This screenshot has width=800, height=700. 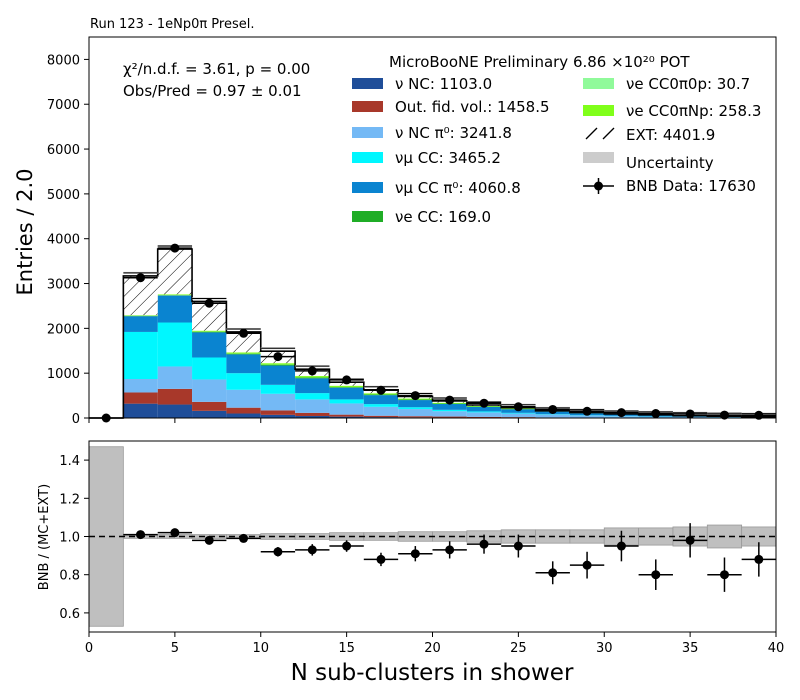 I want to click on y-tick-label: 1000, so click(x=63, y=374).